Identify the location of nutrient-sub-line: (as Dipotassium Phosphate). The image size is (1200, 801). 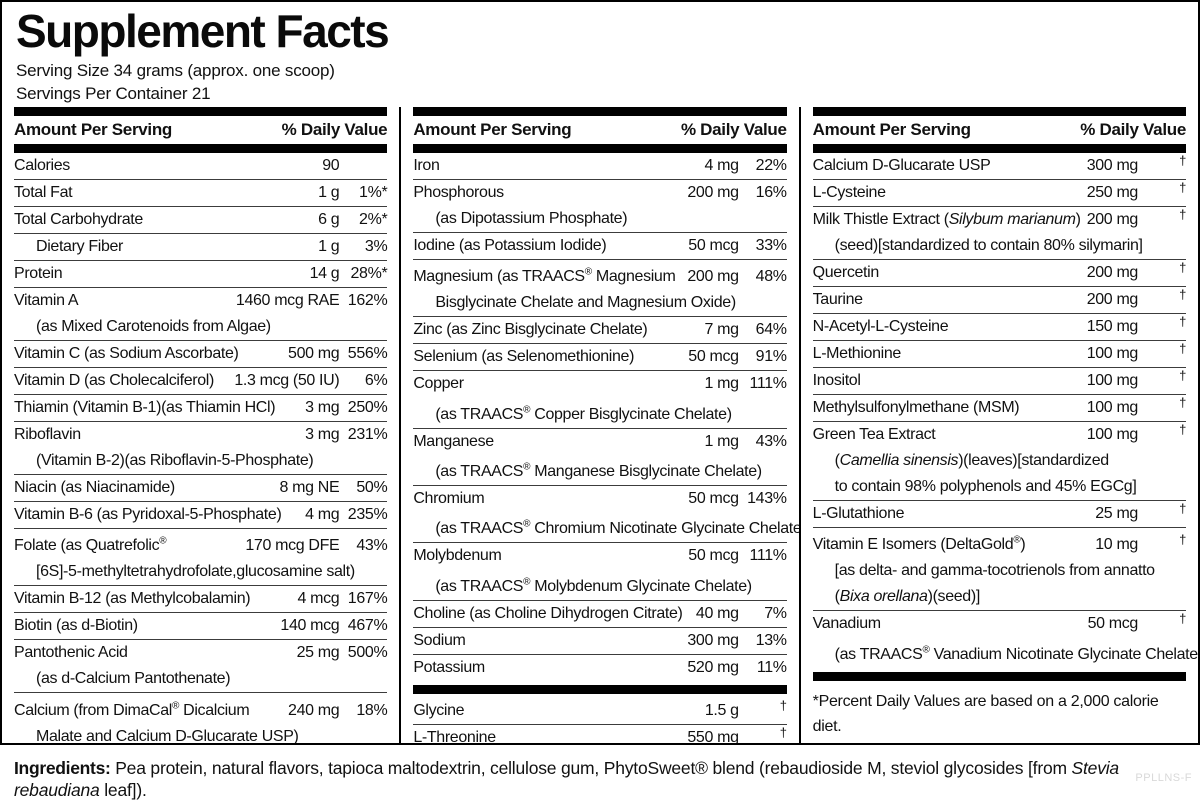
(531, 218).